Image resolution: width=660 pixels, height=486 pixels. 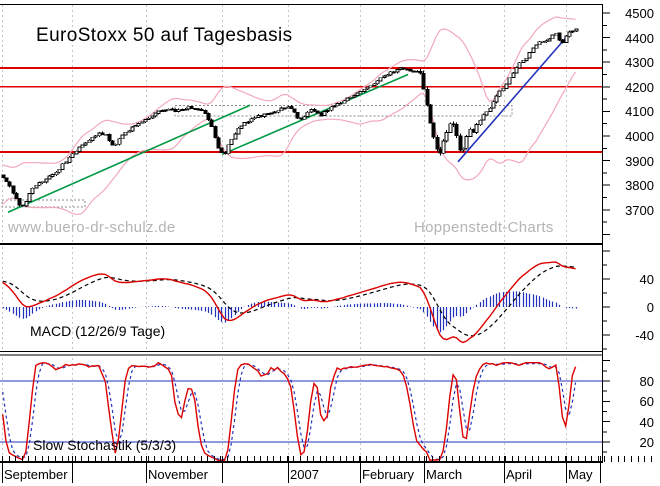 I want to click on price-axis-label-3900: 3900, so click(x=639, y=161).